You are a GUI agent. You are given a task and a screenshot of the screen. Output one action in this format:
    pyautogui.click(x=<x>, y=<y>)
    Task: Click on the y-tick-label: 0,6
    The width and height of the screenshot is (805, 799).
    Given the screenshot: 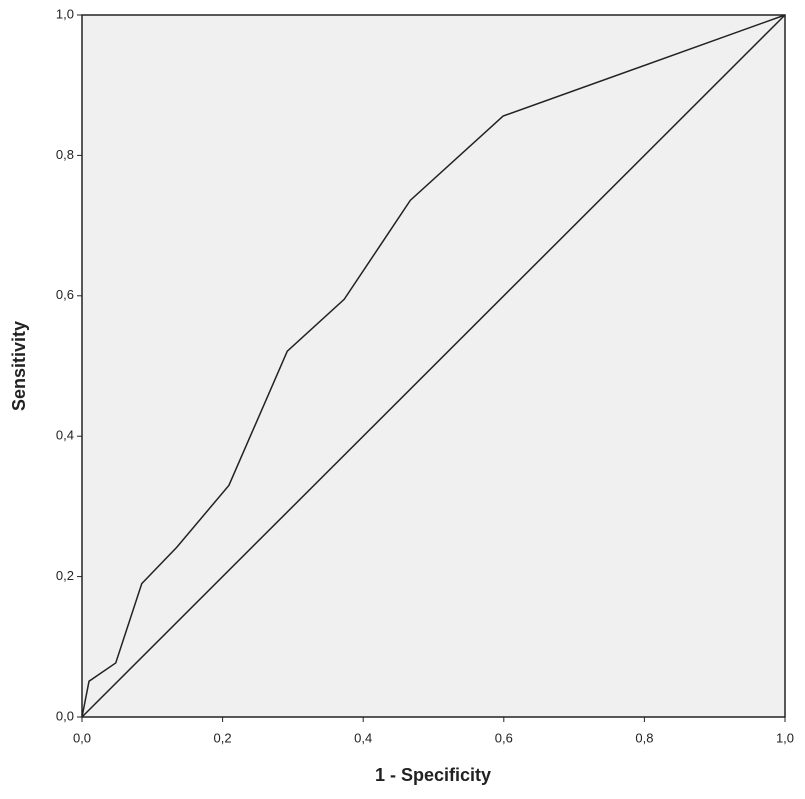 What is the action you would take?
    pyautogui.click(x=65, y=294)
    